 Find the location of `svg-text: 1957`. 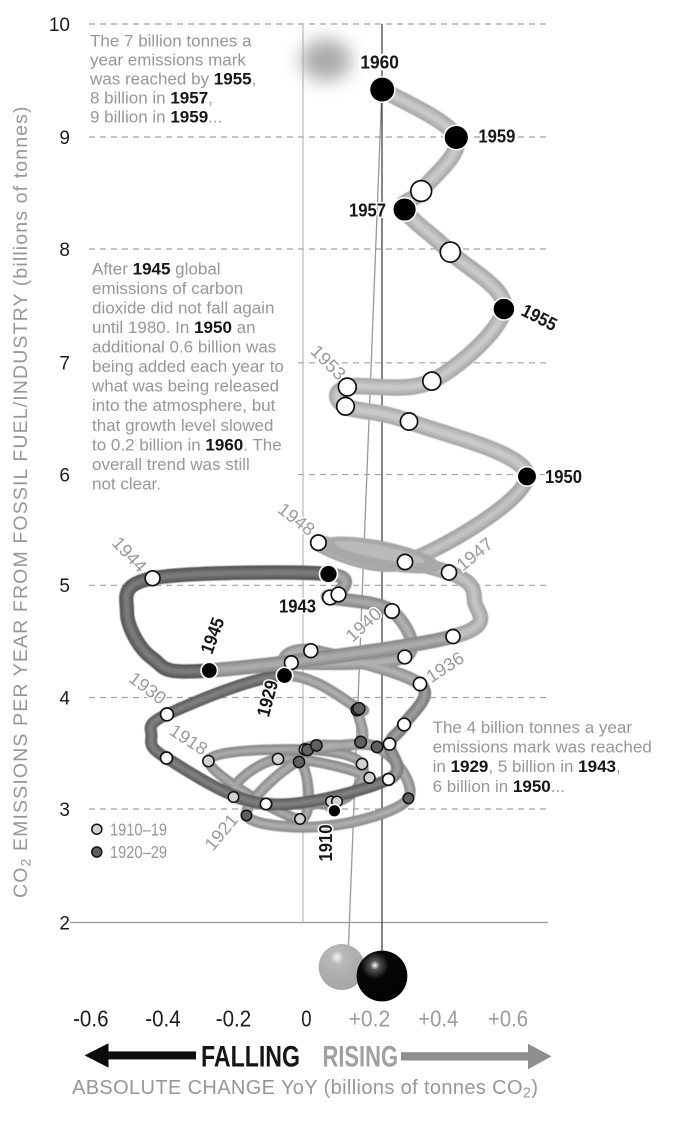

svg-text: 1957 is located at coordinates (367, 210).